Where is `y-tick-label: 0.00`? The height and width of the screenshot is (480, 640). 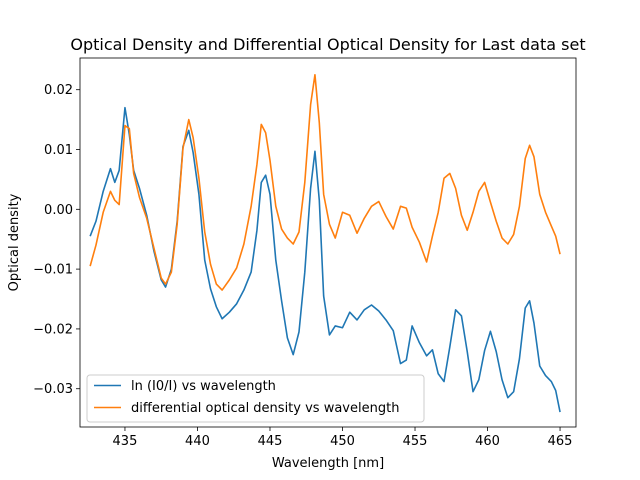 y-tick-label: 0.00 is located at coordinates (58, 210).